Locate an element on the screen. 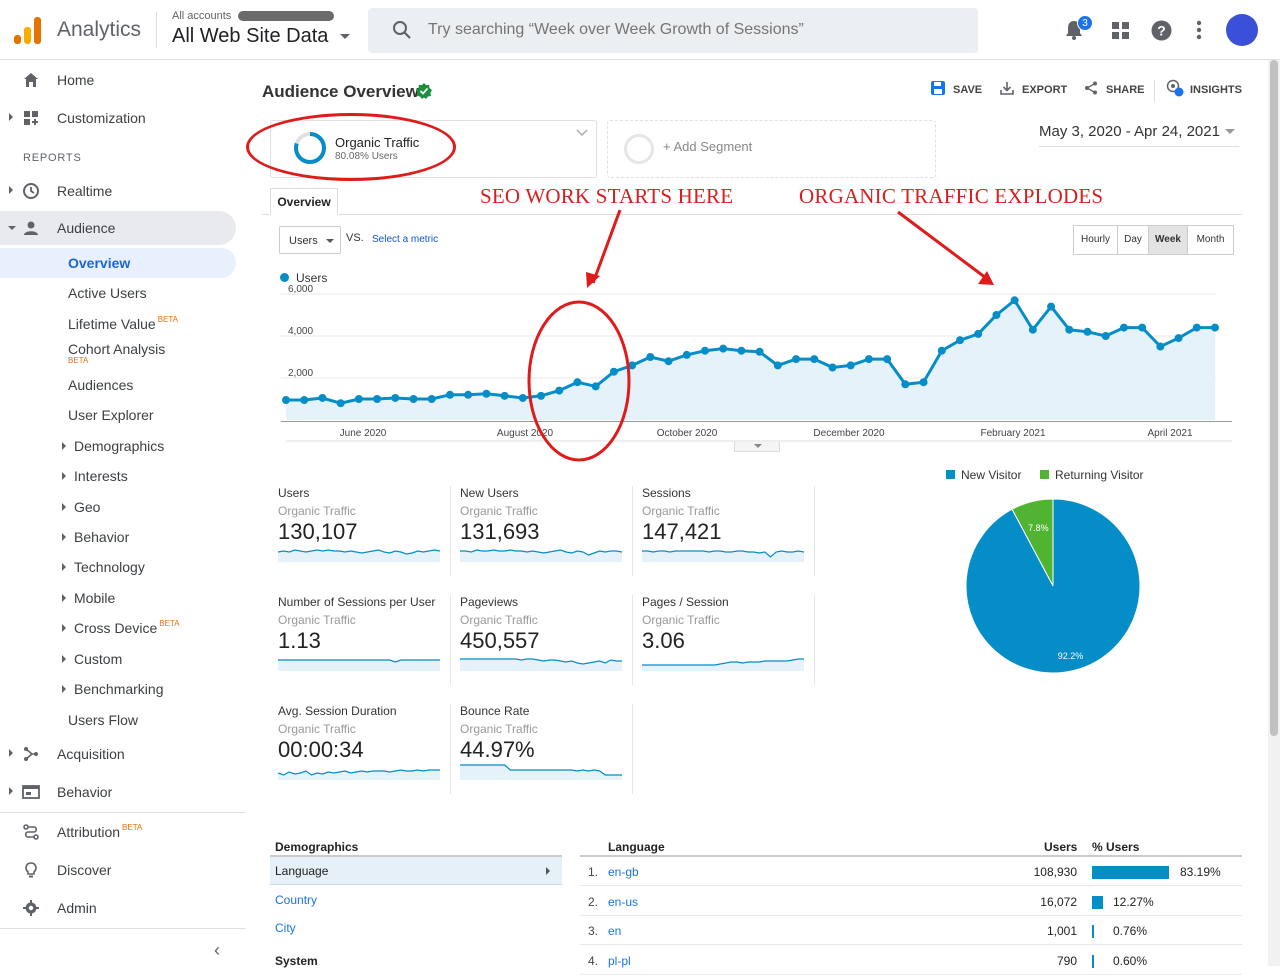 The width and height of the screenshot is (1280, 975). granularity-hourly: Hourly is located at coordinates (1095, 240).